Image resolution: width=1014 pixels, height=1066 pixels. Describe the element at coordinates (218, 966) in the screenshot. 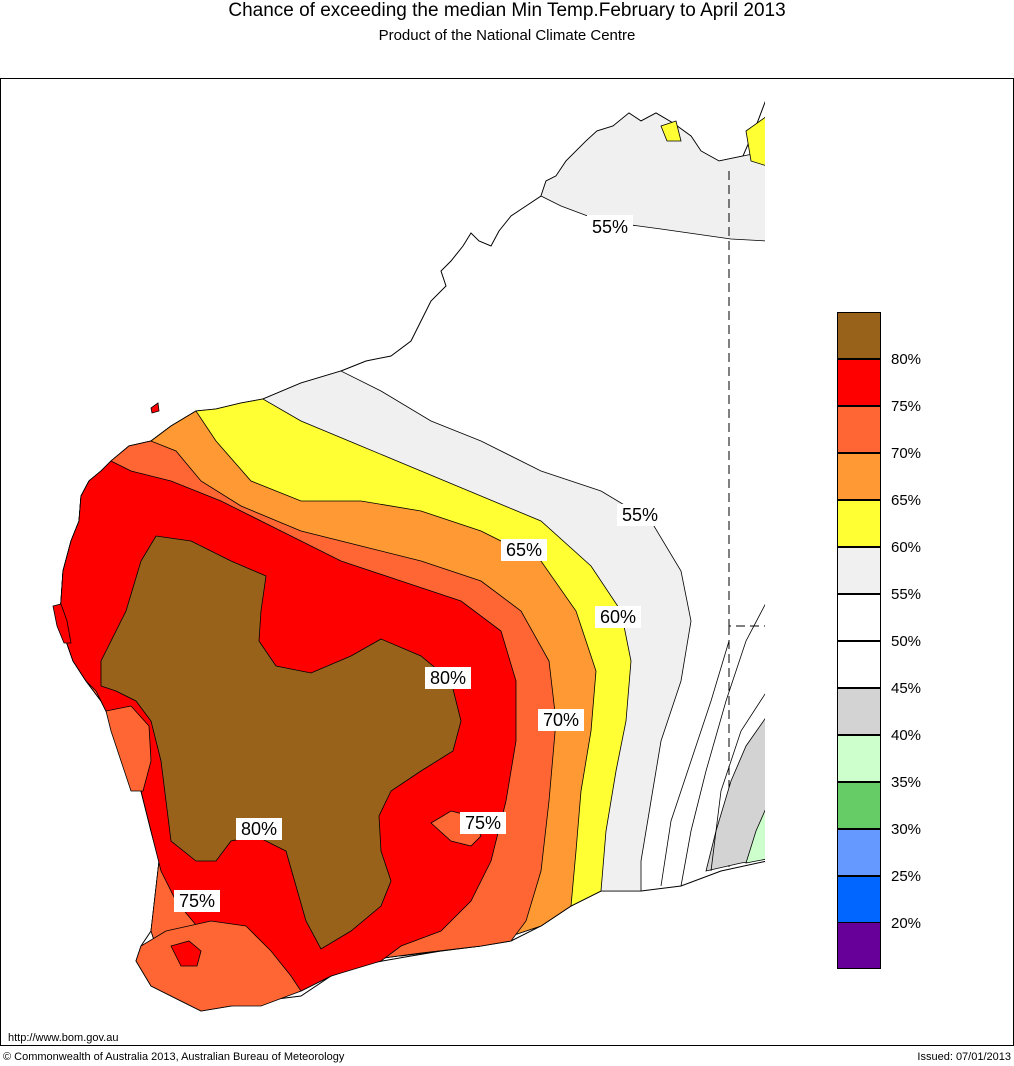

I see `band-70-75-southwest` at that location.